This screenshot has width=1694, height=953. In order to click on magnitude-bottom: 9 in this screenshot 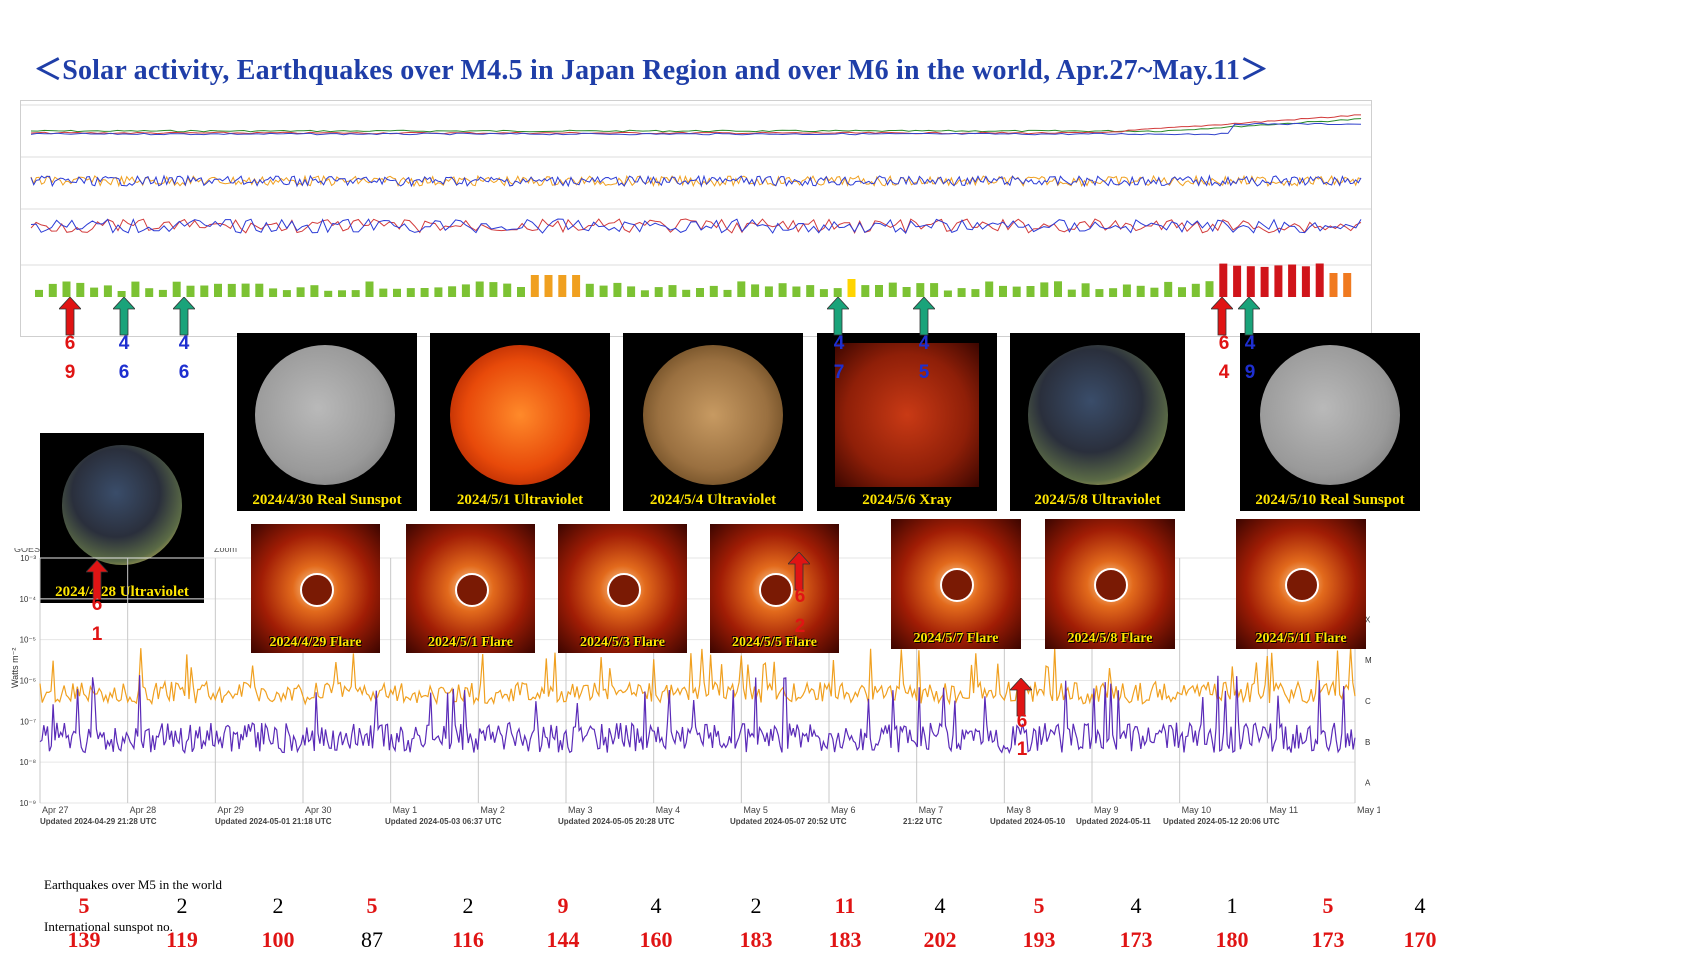, I will do `click(1250, 372)`.